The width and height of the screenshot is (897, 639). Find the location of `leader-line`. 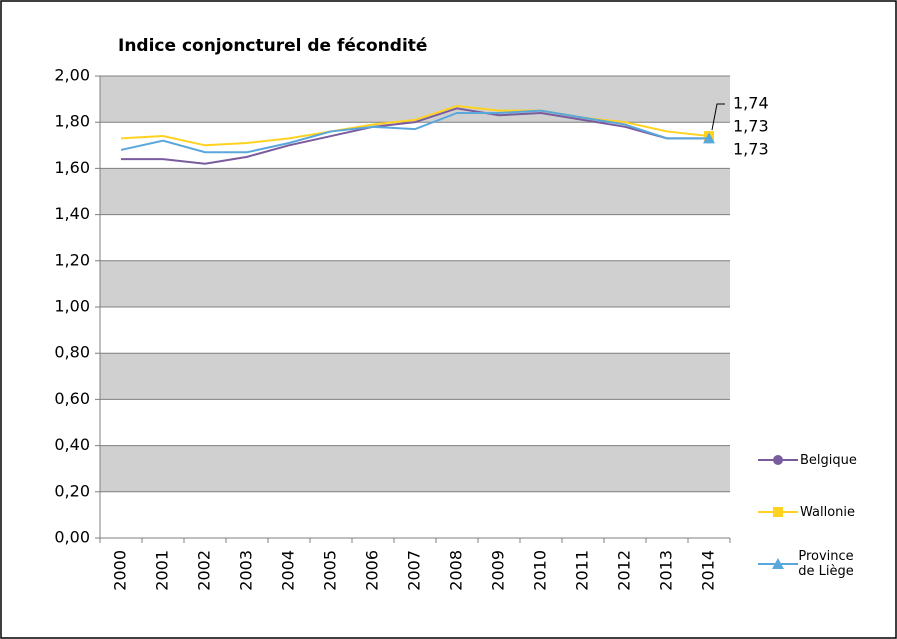

leader-line is located at coordinates (718, 117).